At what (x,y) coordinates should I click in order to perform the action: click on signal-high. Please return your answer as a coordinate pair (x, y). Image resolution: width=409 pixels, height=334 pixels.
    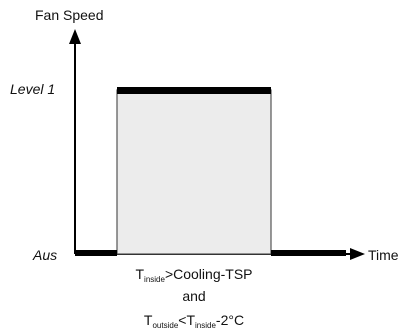
    Looking at the image, I should click on (194, 90).